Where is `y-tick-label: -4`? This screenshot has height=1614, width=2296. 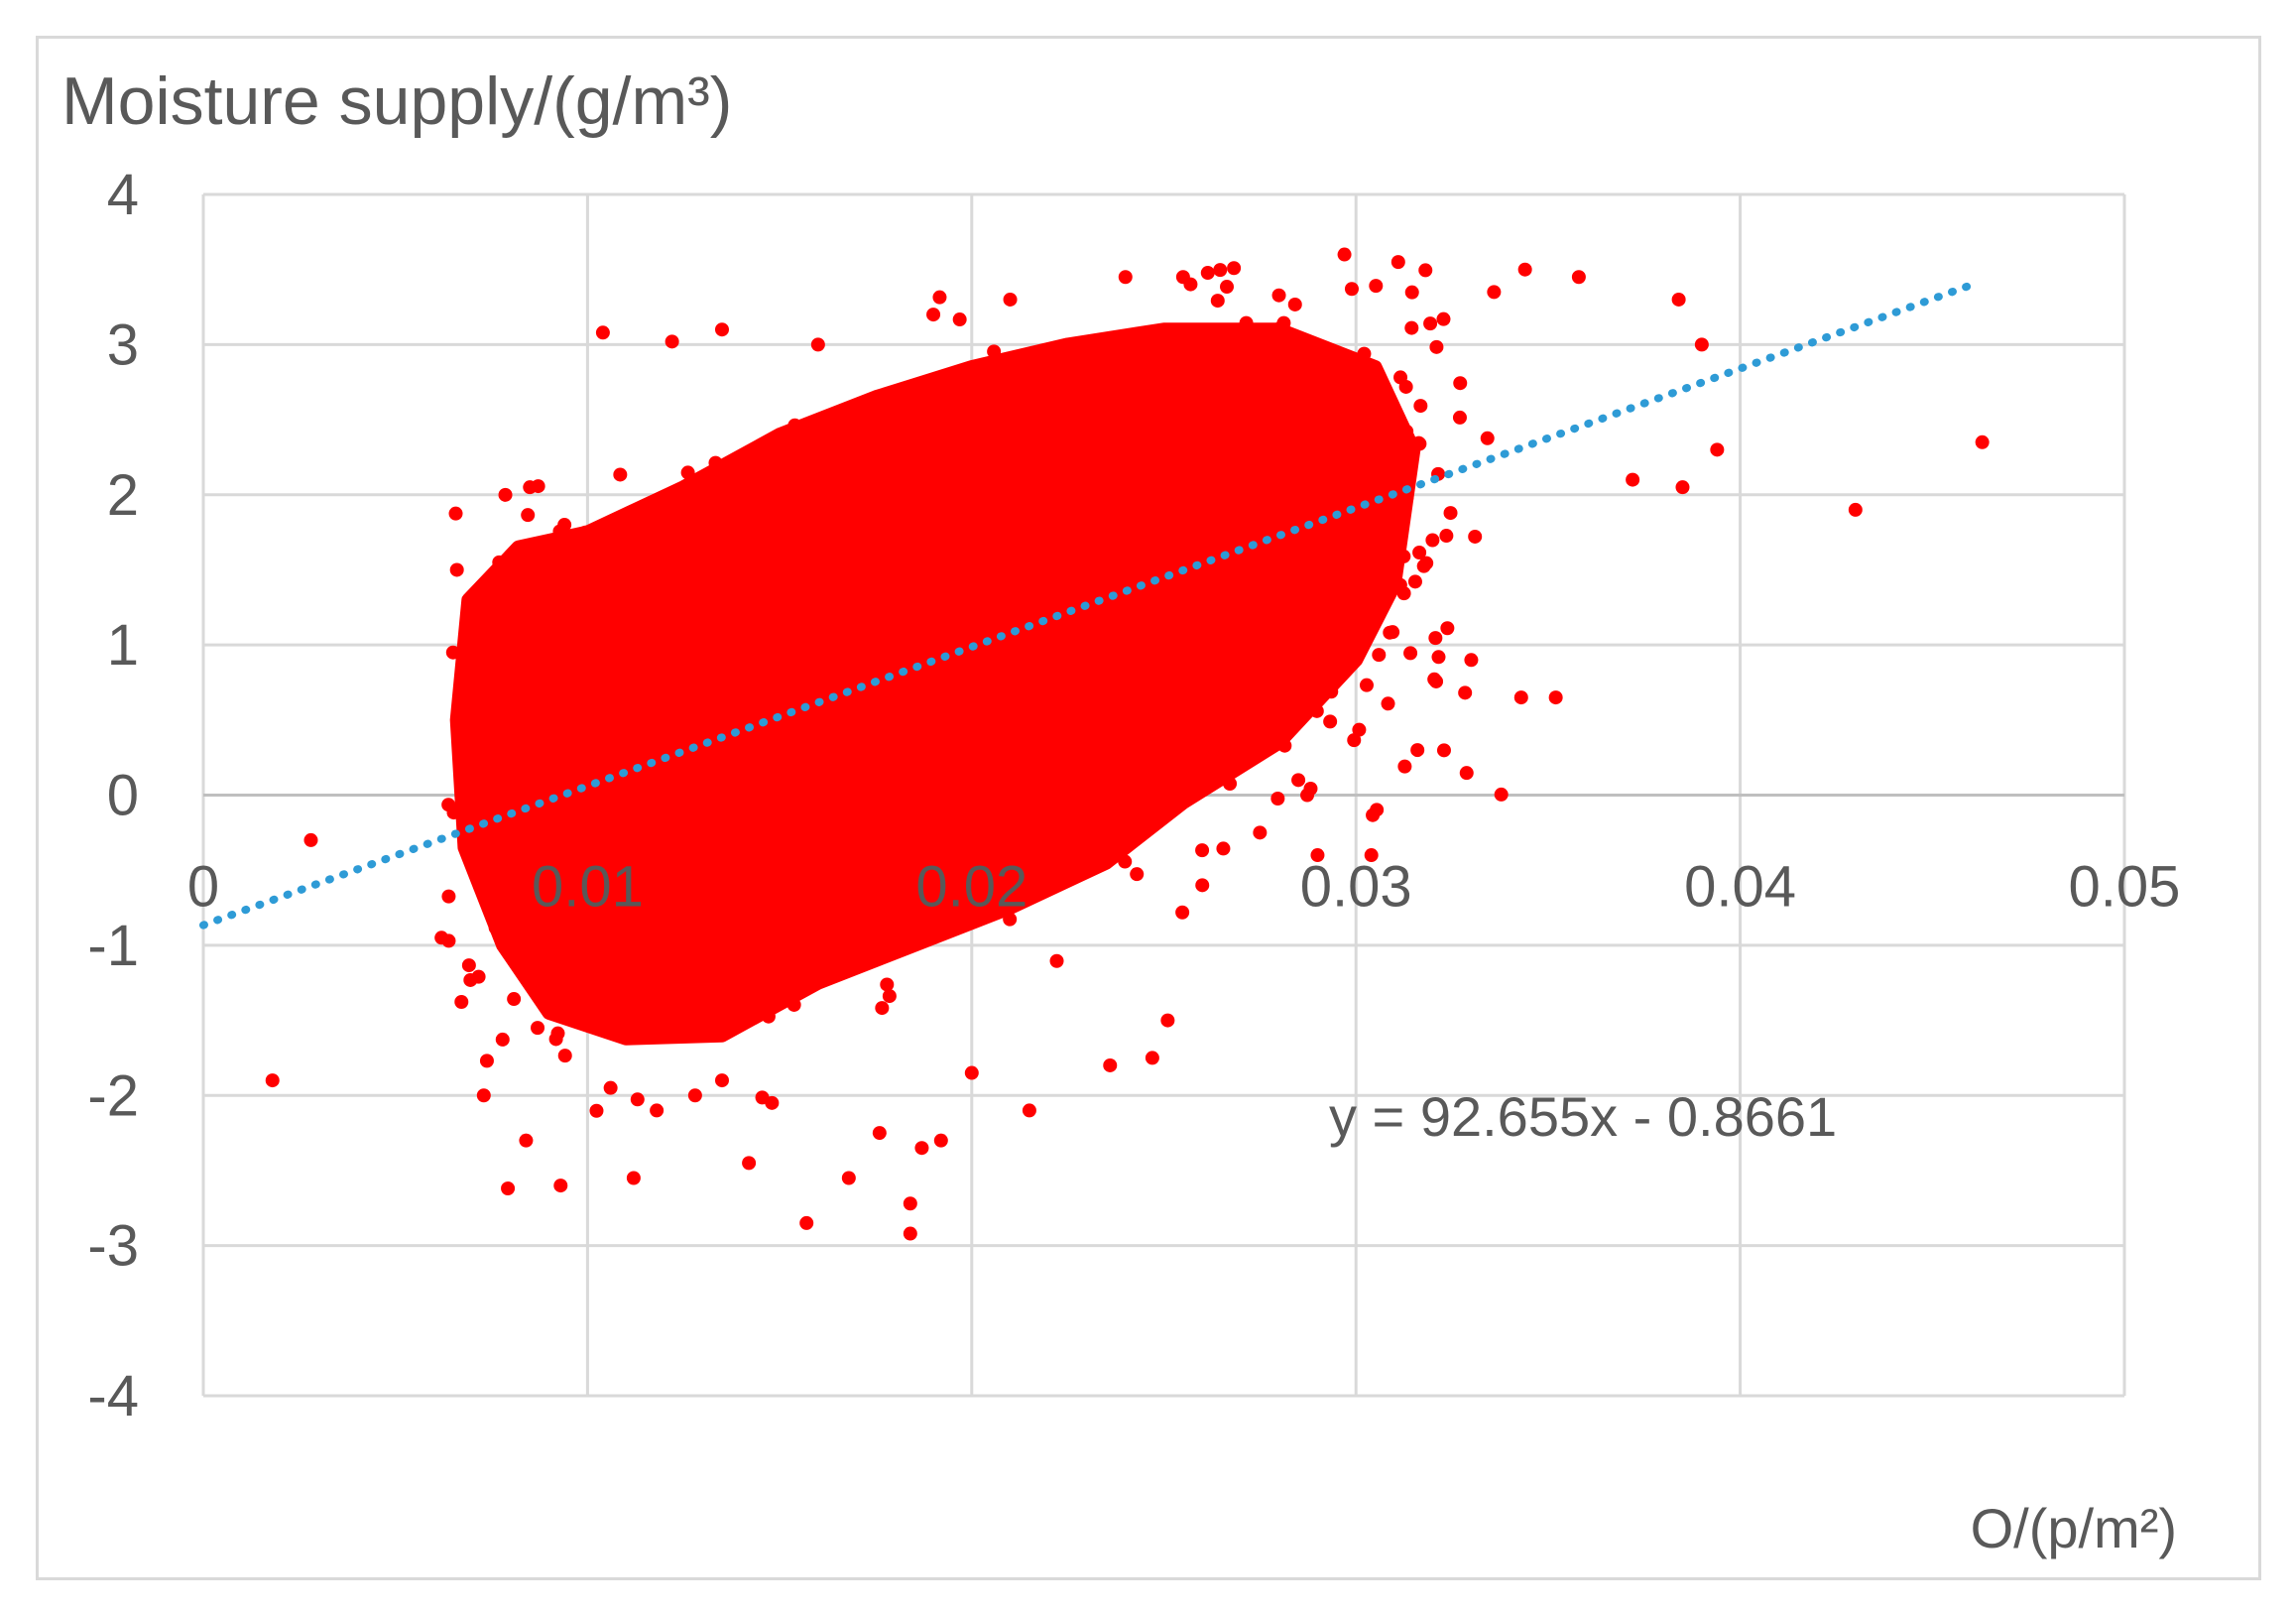
y-tick-label: -4 is located at coordinates (113, 1396).